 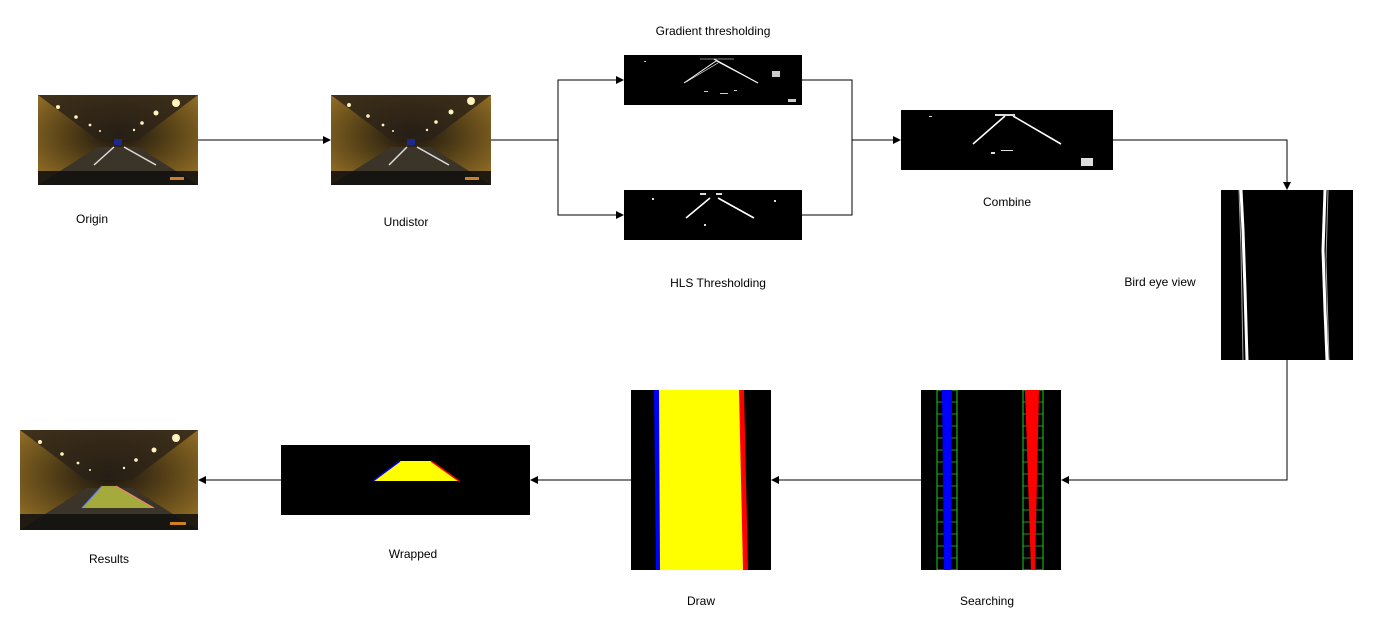 What do you see at coordinates (557, 108) in the screenshot?
I see `edge-undistort-gradient` at bounding box center [557, 108].